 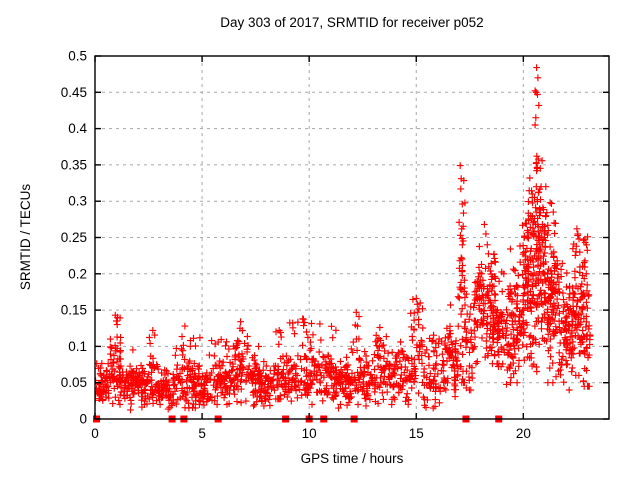 What do you see at coordinates (352, 458) in the screenshot?
I see `x-axis-label: GPS time / hours` at bounding box center [352, 458].